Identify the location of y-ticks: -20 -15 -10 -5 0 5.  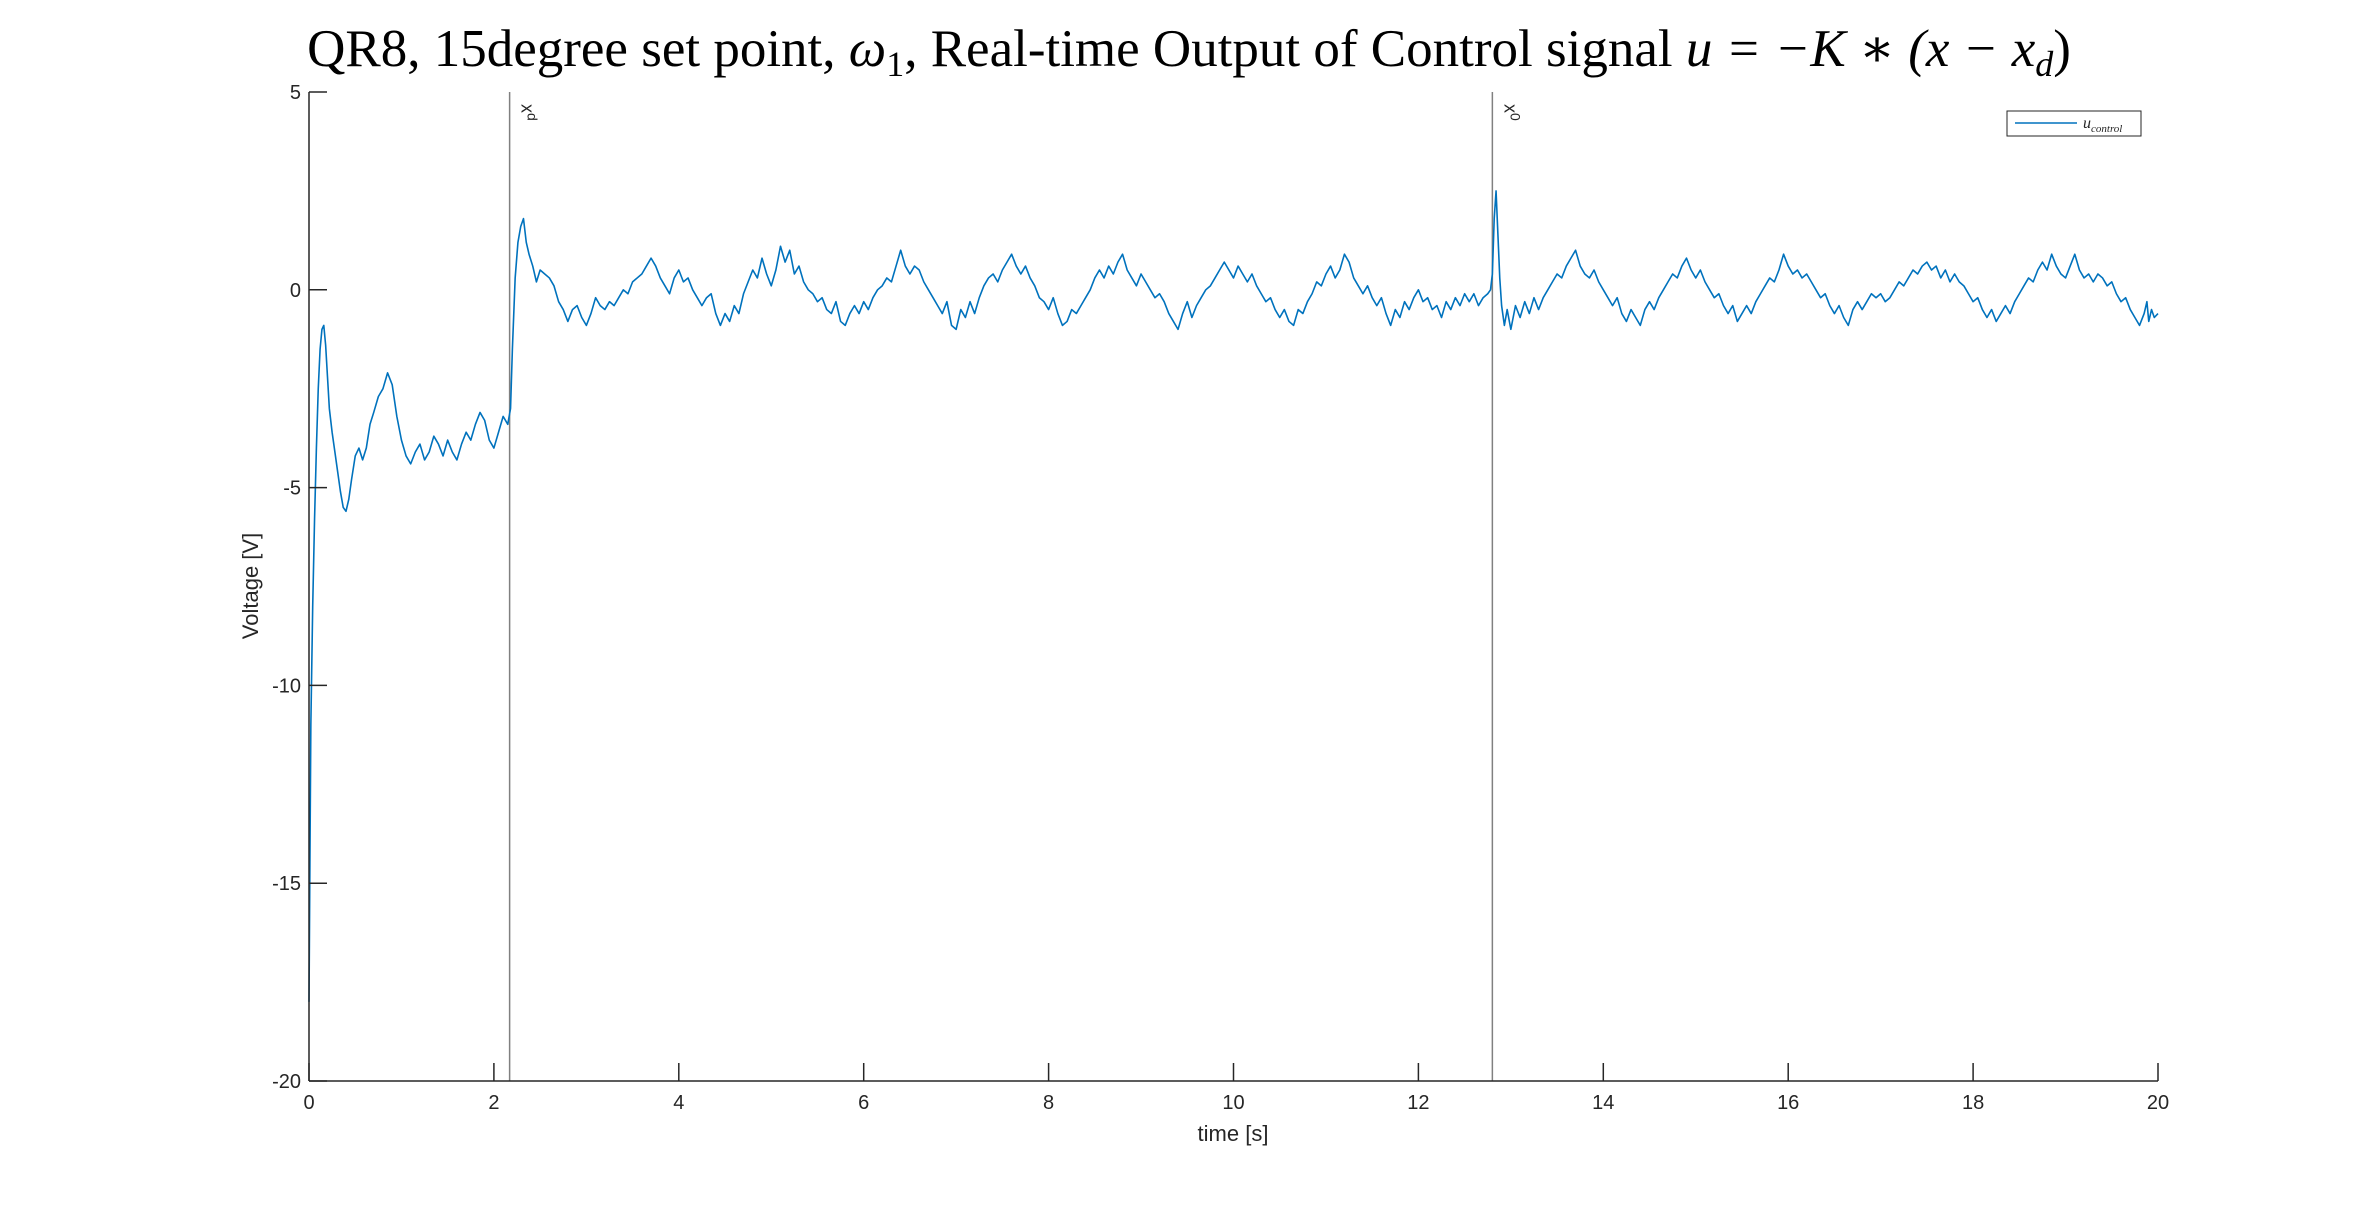
(299, 587).